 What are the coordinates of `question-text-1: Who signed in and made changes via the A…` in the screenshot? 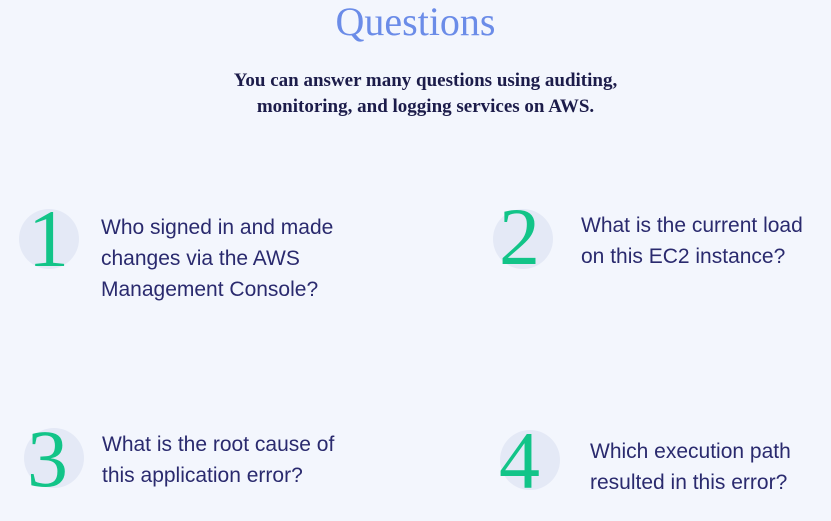 It's located at (217, 258).